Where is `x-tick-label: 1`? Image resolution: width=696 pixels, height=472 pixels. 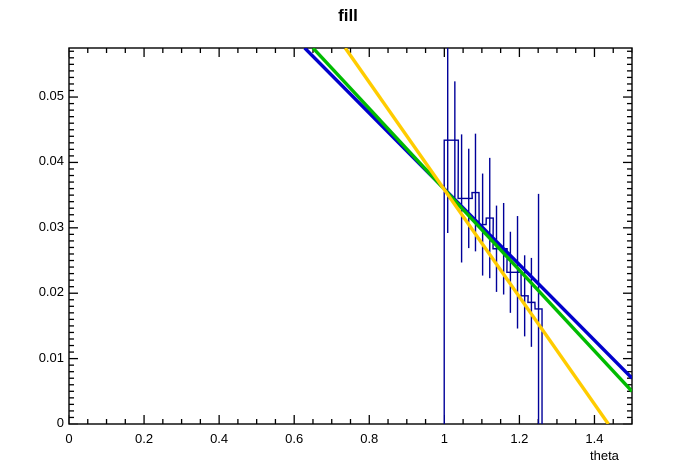
x-tick-label: 1 is located at coordinates (444, 438).